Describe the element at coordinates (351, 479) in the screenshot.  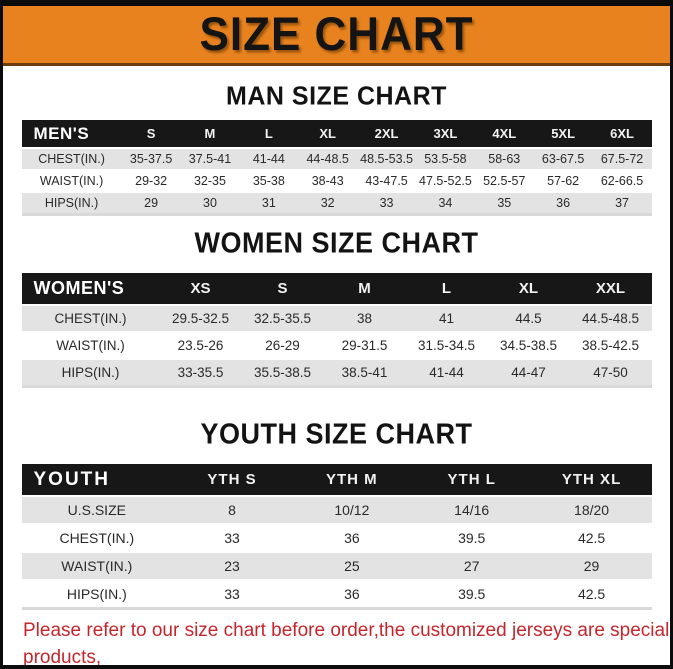
I see `size-column-header: YTH M` at that location.